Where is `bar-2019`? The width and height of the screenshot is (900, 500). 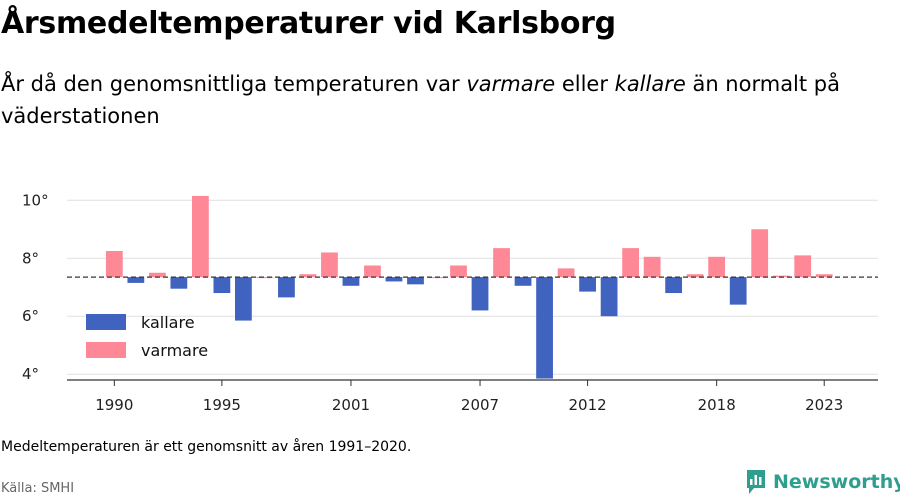
bar-2019 is located at coordinates (738, 291).